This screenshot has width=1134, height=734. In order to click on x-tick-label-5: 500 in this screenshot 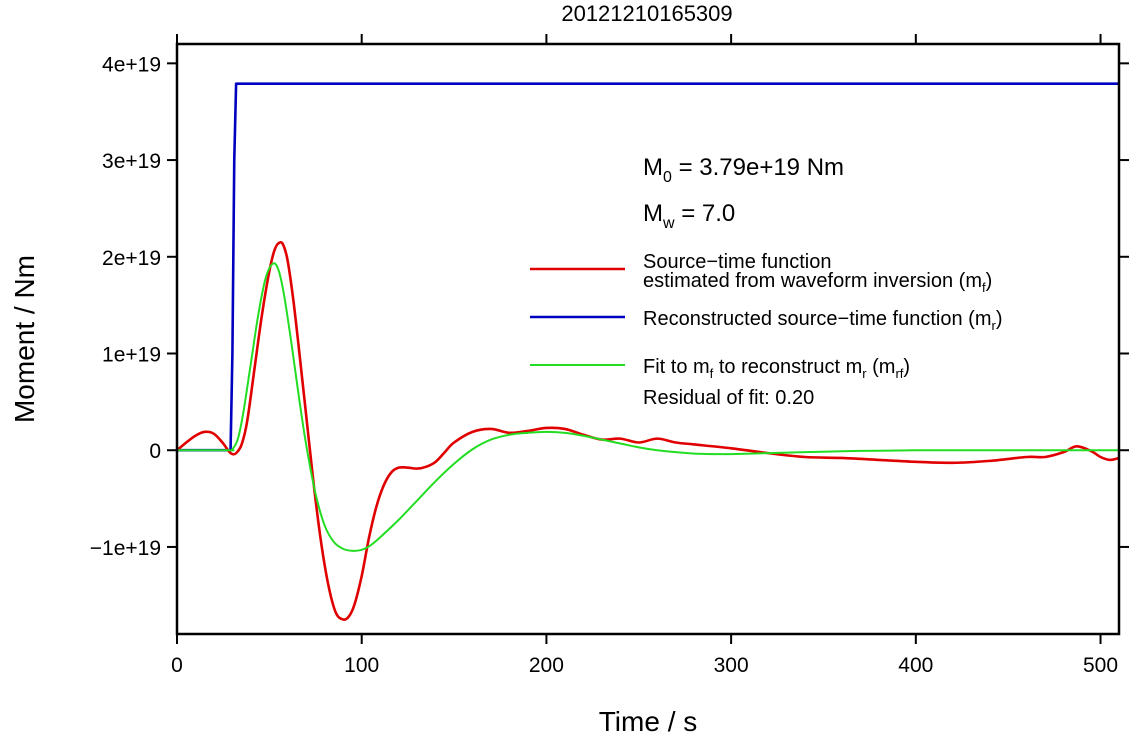, I will do `click(1100, 665)`.